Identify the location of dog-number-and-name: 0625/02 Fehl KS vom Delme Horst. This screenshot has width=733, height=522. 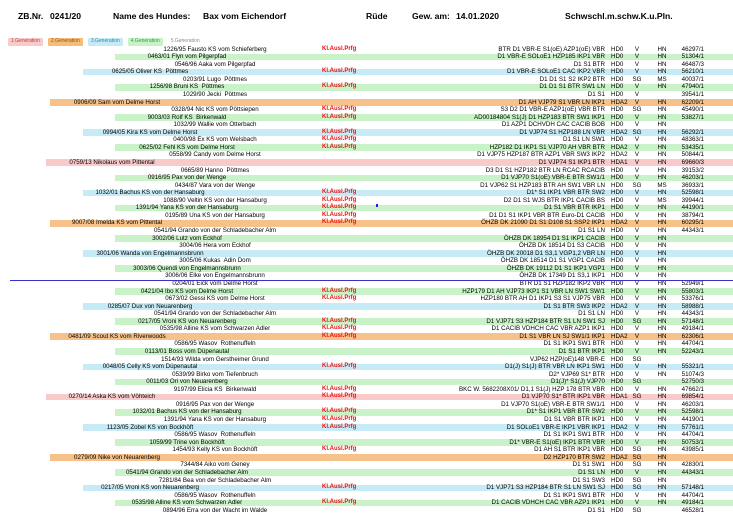
(187, 147).